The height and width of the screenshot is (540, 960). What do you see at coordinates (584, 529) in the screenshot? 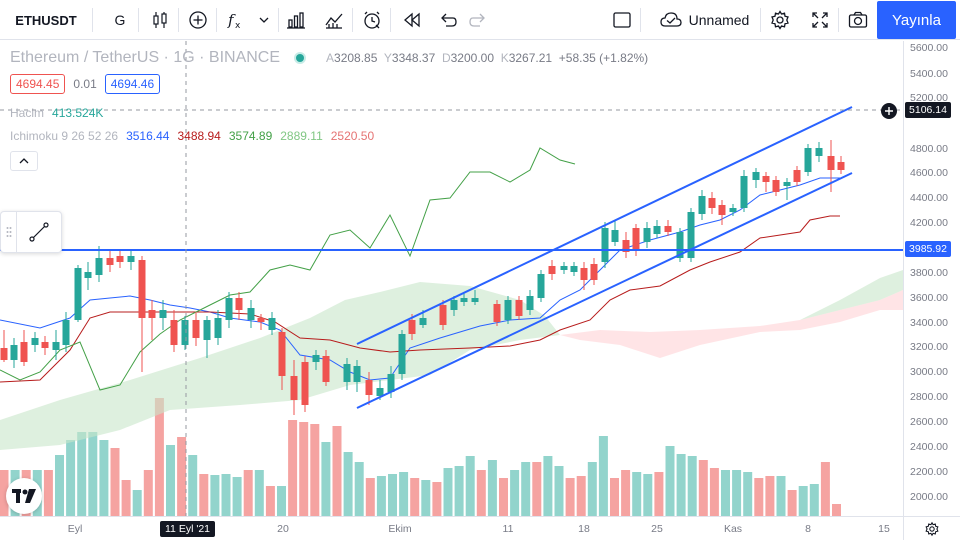
I see `time-tick-label: 18` at bounding box center [584, 529].